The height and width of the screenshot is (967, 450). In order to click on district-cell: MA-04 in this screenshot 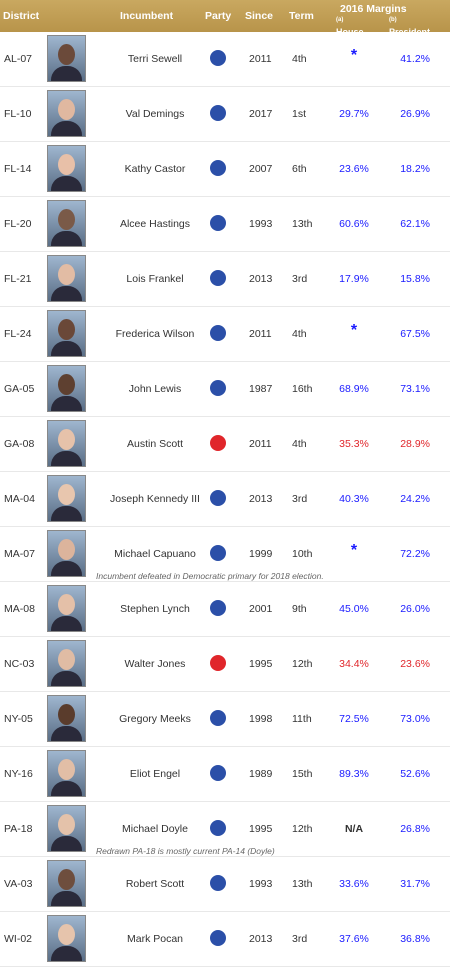, I will do `click(19, 499)`.